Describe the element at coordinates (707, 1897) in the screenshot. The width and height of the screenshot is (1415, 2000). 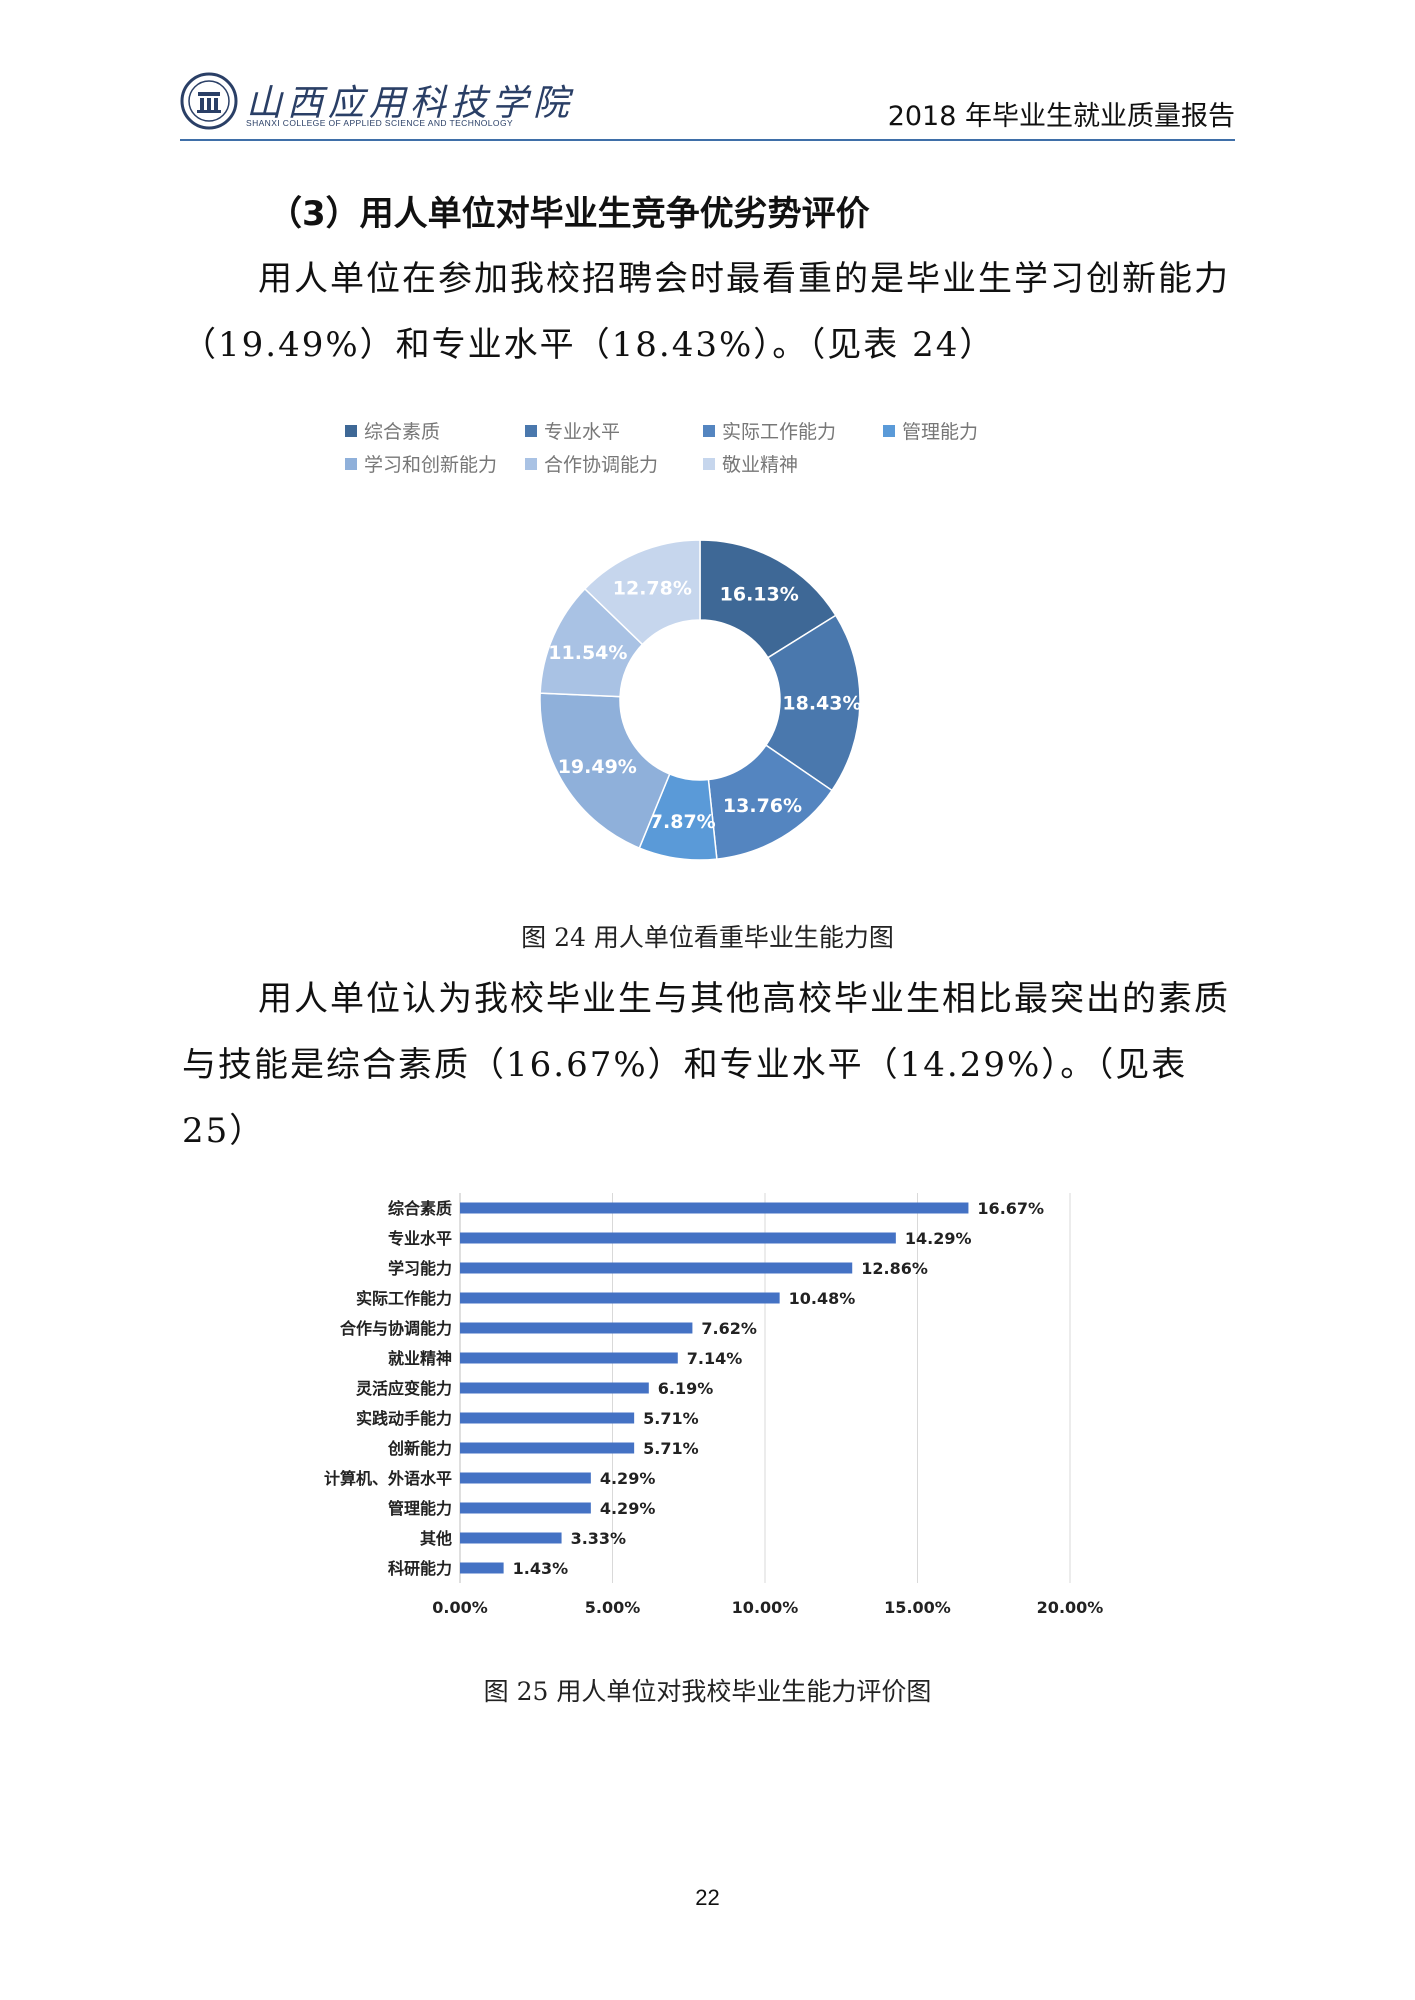
I see `page-number: 22` at that location.